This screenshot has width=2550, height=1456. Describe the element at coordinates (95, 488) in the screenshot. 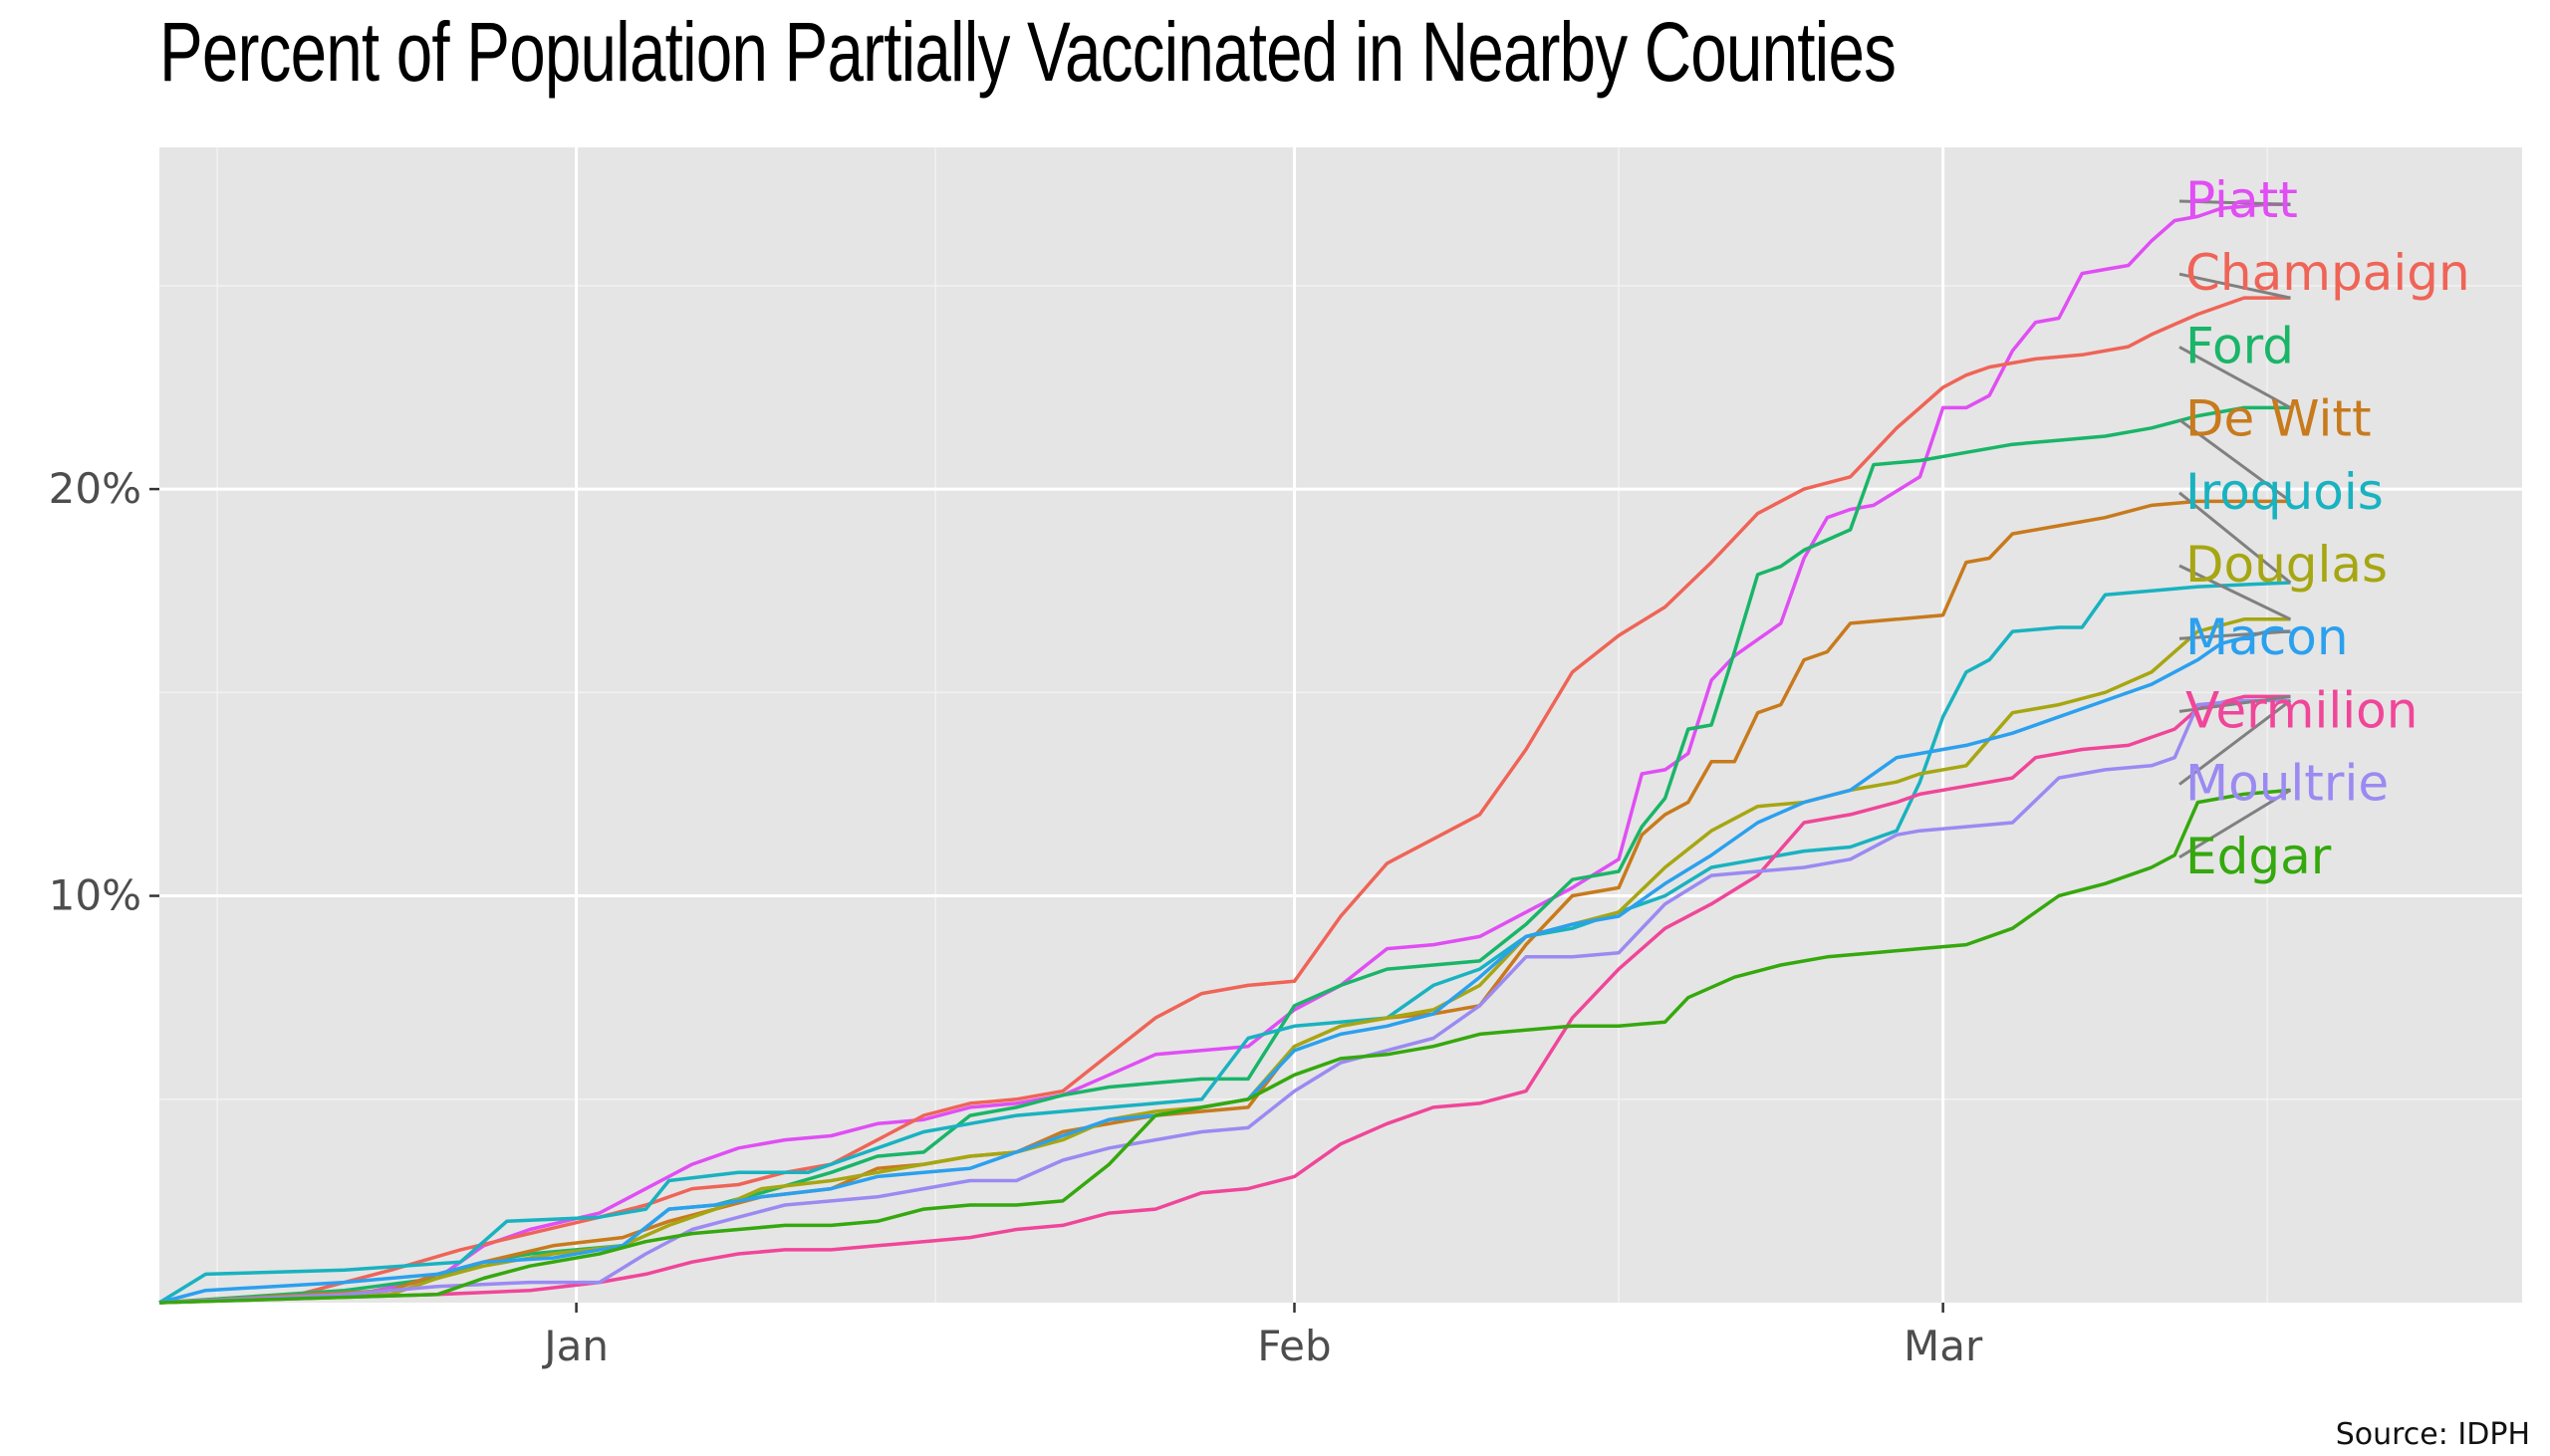

I see `y-tick-label: 20%` at that location.